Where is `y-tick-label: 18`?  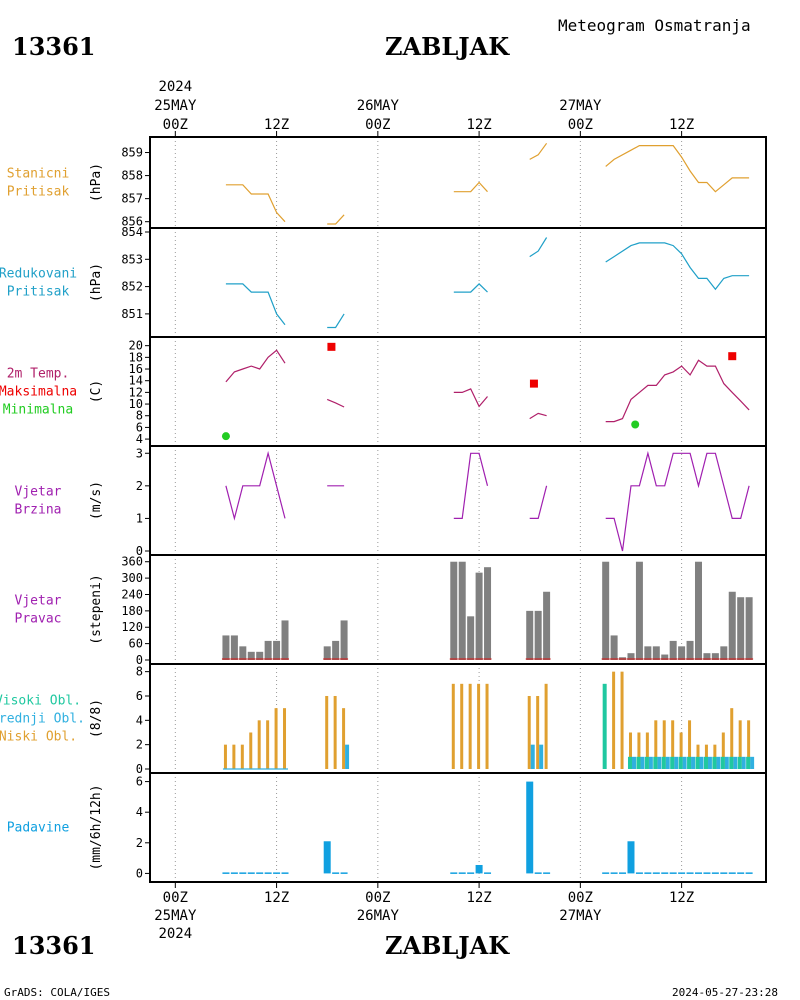 y-tick-label: 18 is located at coordinates (136, 357).